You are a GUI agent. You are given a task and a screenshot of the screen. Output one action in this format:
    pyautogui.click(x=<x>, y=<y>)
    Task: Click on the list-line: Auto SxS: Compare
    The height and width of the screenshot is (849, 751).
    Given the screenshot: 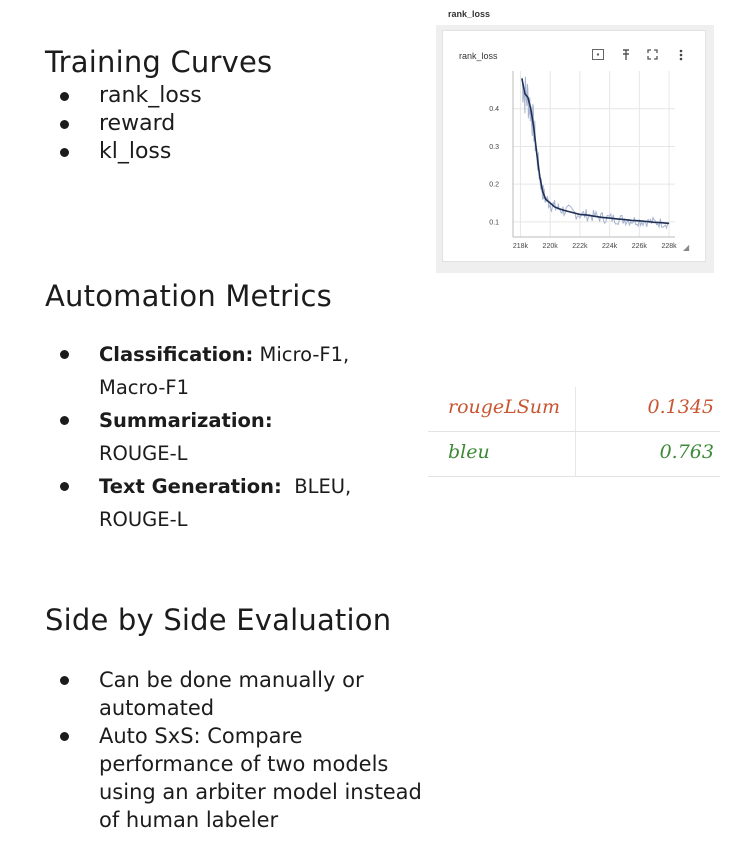 What is the action you would take?
    pyautogui.click(x=201, y=736)
    